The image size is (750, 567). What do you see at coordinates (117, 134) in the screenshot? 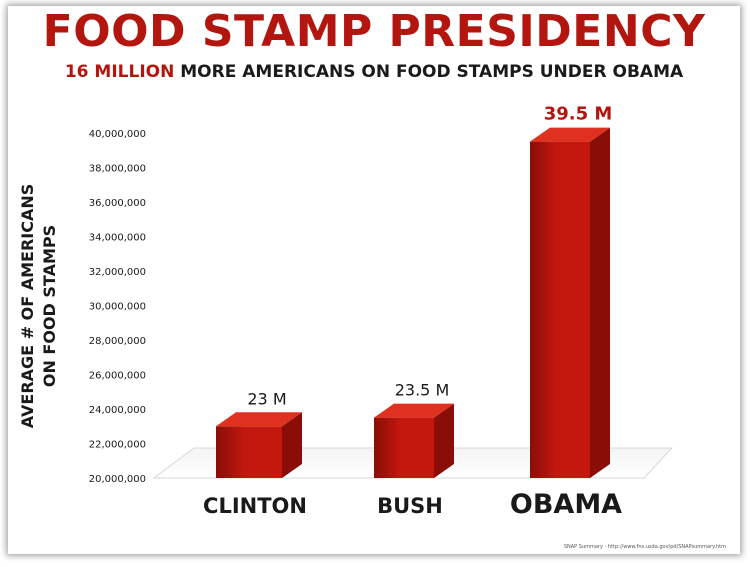
I see `y-tick-label: 40,000,000` at bounding box center [117, 134].